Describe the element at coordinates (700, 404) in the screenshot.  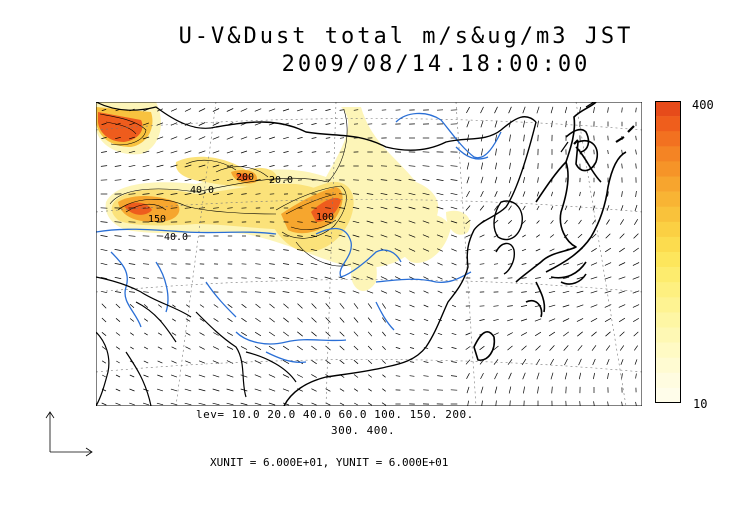
I see `colorbar-min-label: 10` at that location.